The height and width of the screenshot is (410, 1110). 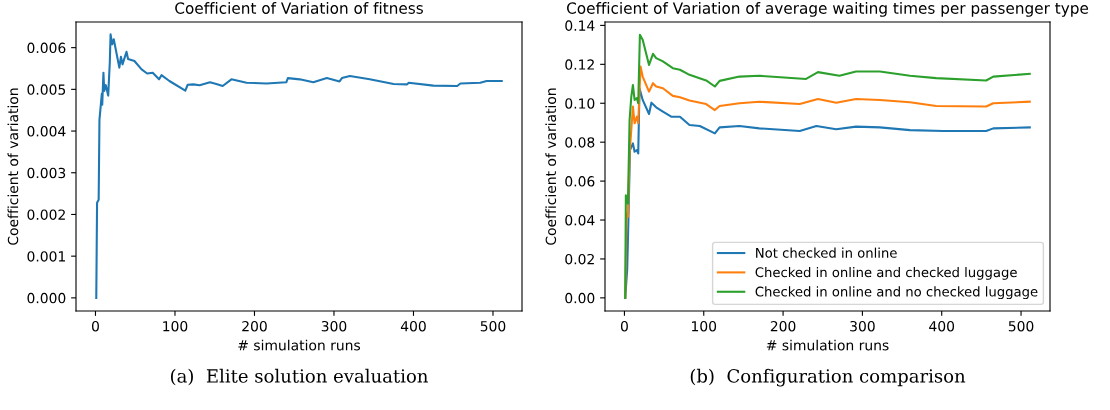 I want to click on y-tick-label: 0.00, so click(x=580, y=298).